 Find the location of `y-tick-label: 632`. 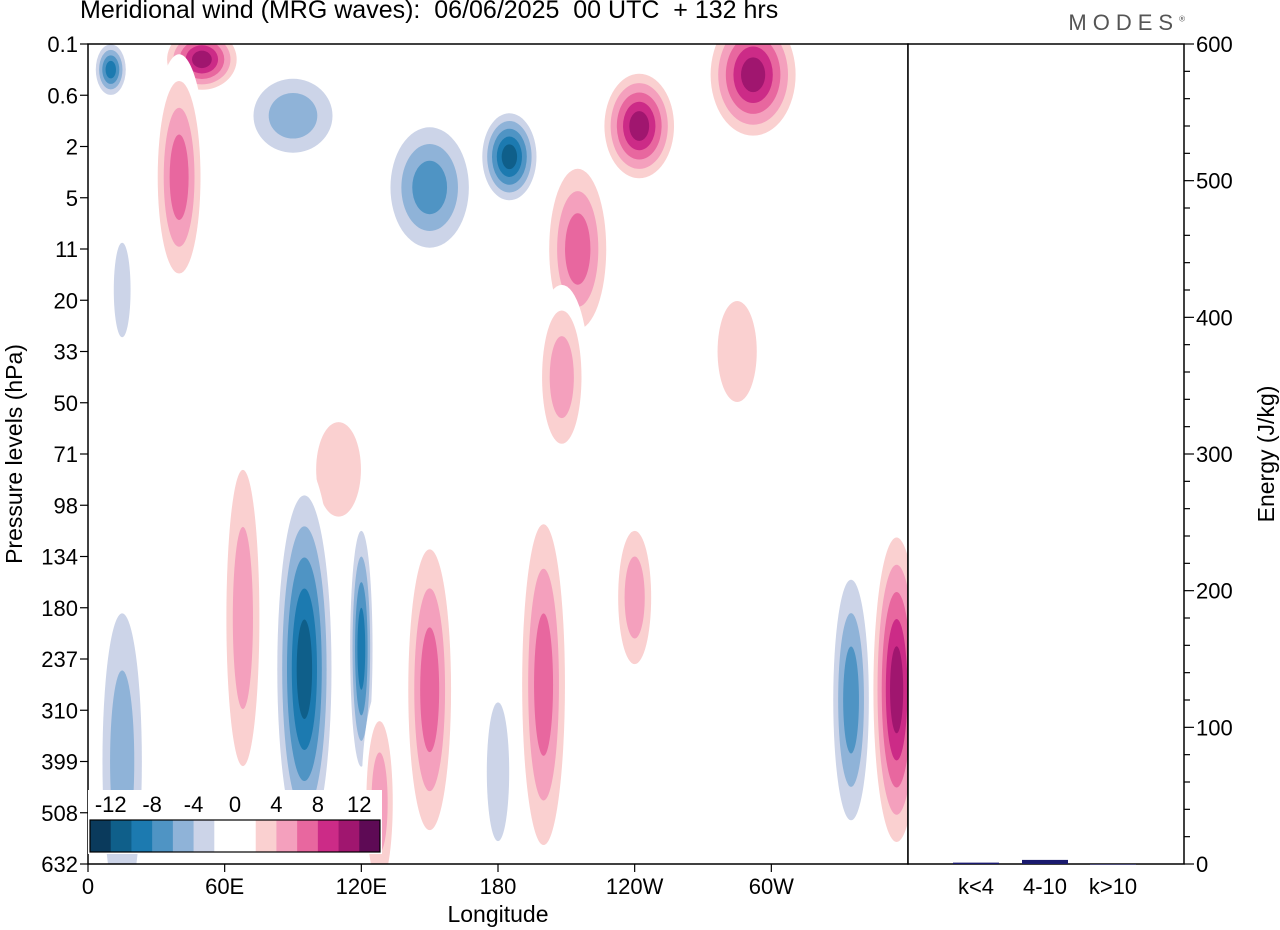

y-tick-label: 632 is located at coordinates (59, 864).